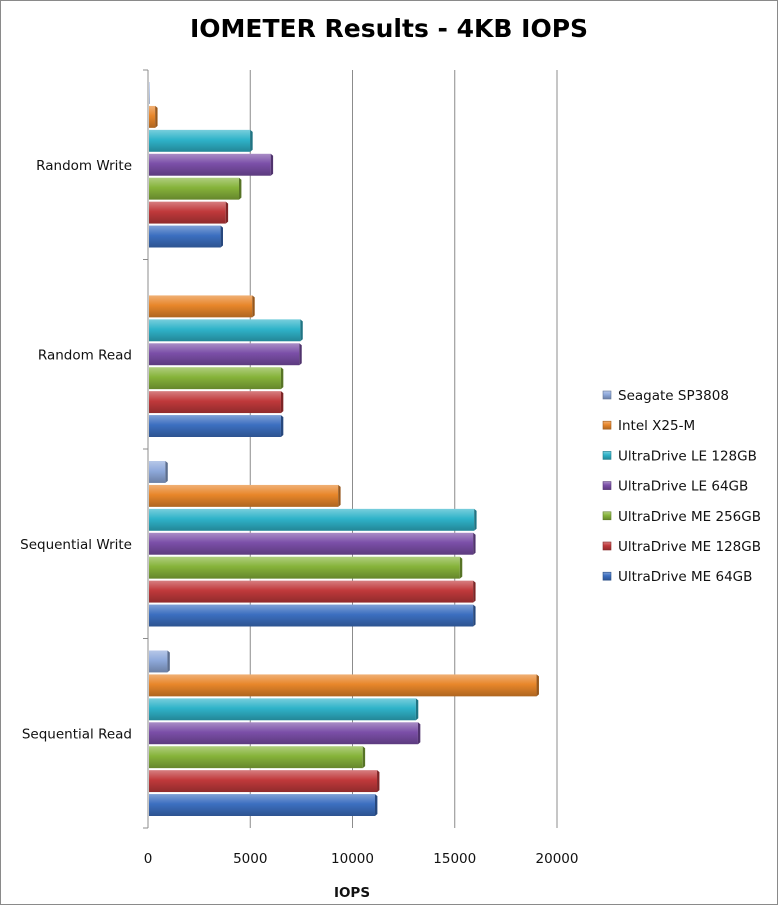 Image resolution: width=778 pixels, height=905 pixels. I want to click on legend-item: UltraDrive ME 256GB, so click(681, 517).